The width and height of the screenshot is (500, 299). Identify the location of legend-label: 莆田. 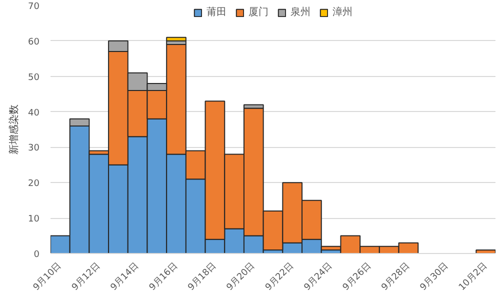
(216, 12).